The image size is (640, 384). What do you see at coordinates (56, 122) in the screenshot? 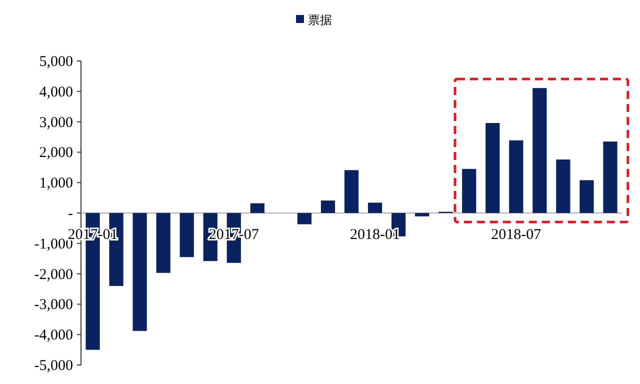
I see `y-tick-label: 3,000` at bounding box center [56, 122].